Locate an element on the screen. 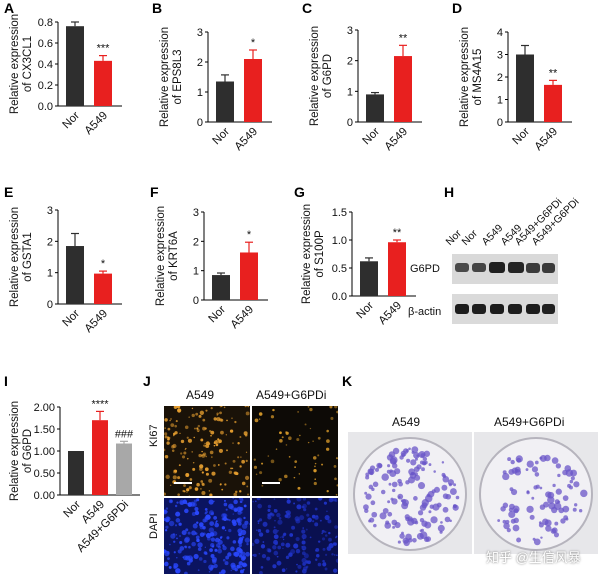  bar is located at coordinates (225, 101).